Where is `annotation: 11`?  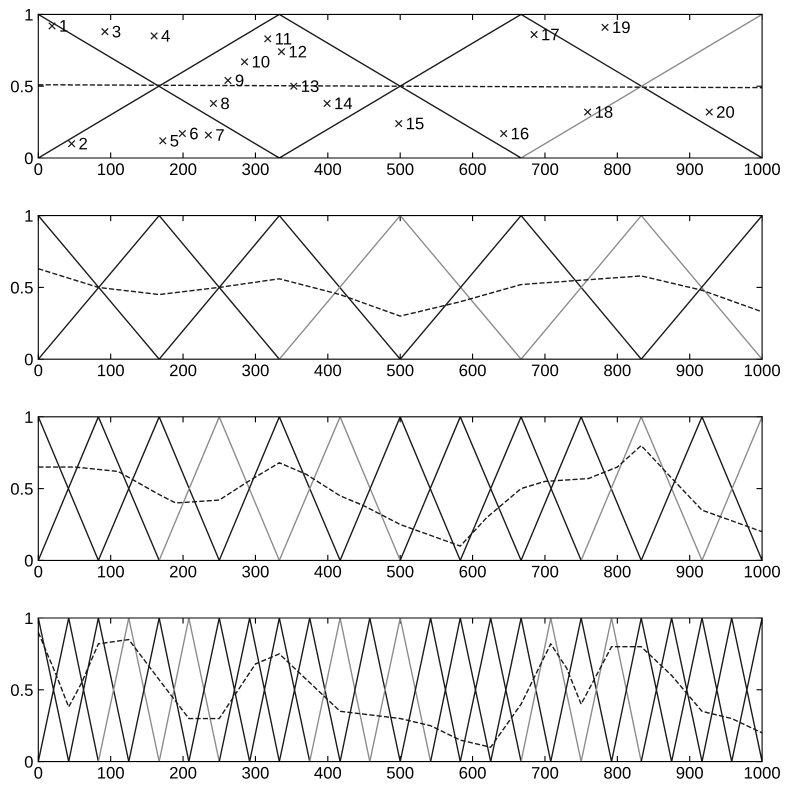
annotation: 11 is located at coordinates (284, 39).